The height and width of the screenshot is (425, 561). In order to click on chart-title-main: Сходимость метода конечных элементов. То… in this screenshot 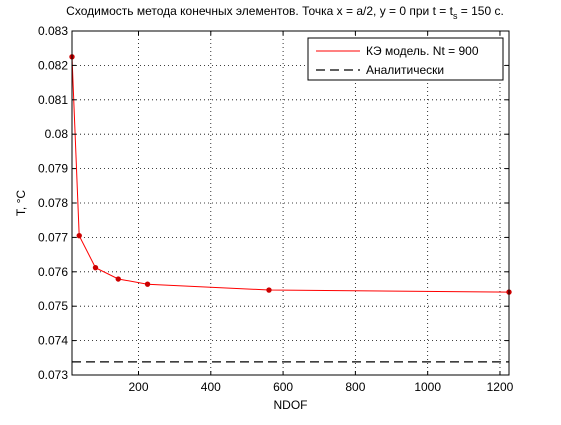, I will do `click(259, 11)`.